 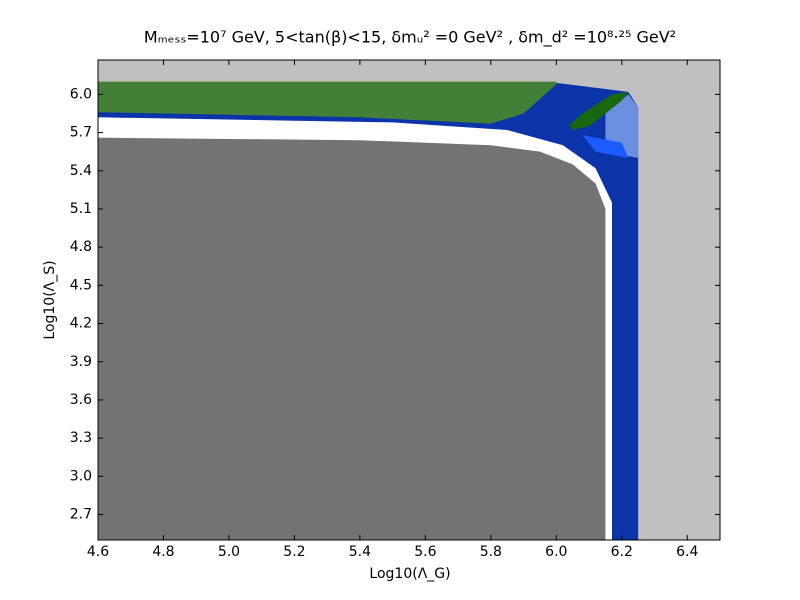 What do you see at coordinates (98, 552) in the screenshot?
I see `x-tick-label: 4.6` at bounding box center [98, 552].